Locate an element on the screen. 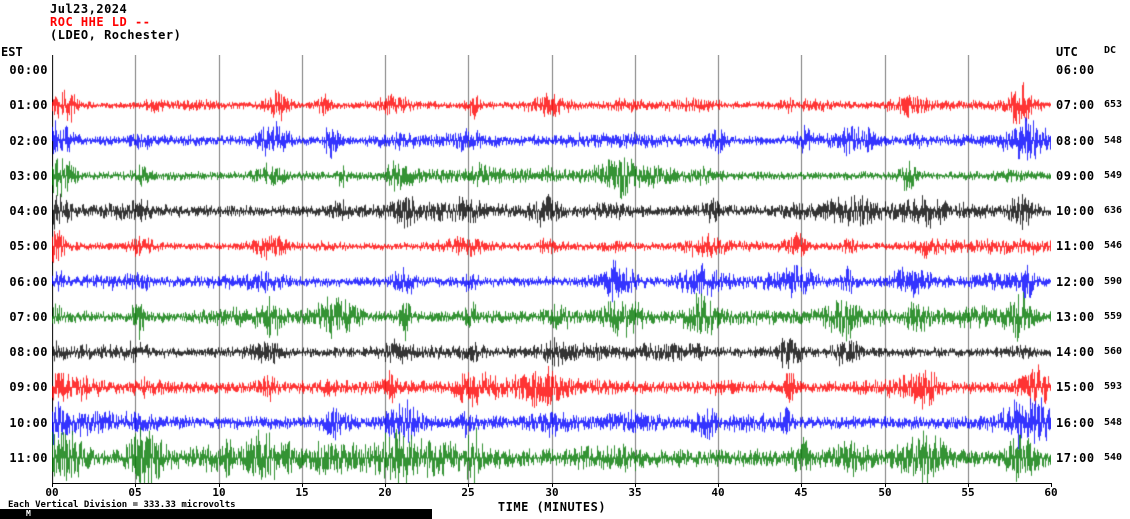 The height and width of the screenshot is (519, 1130). date-label: Jul23,2024 is located at coordinates (89, 9).